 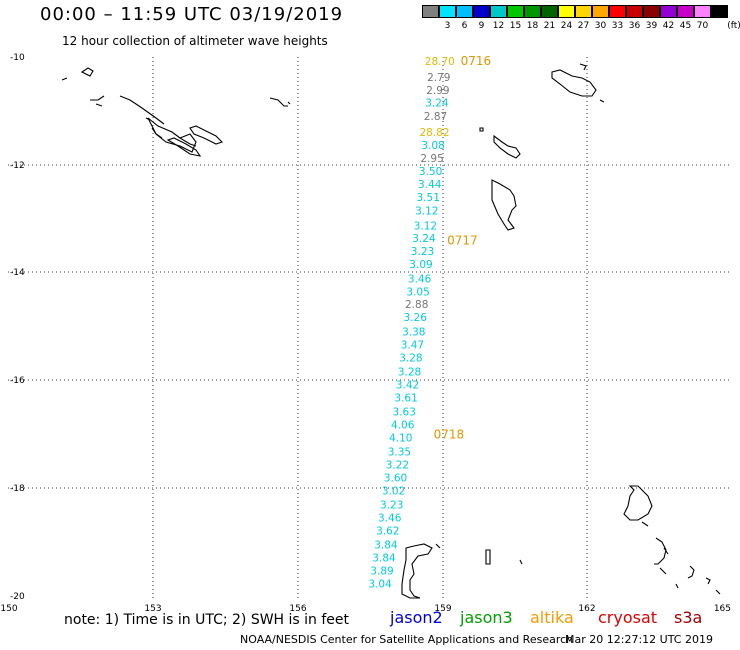 I want to click on wave-height-label: 3.89, so click(x=381, y=571).